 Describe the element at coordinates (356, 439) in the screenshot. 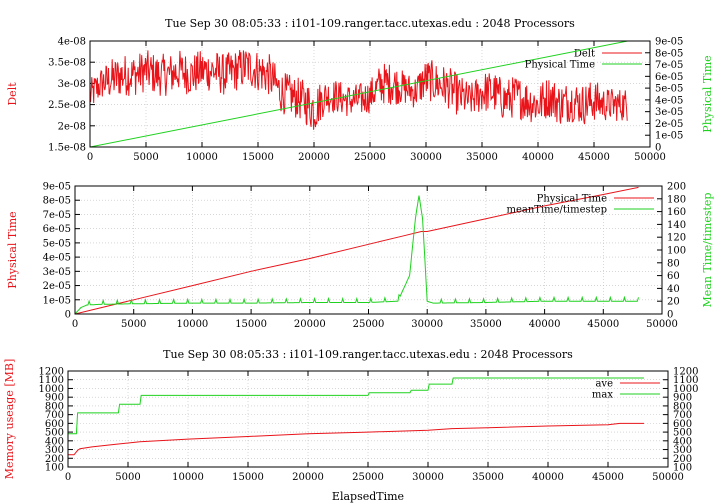

I see `series-line-ave` at that location.